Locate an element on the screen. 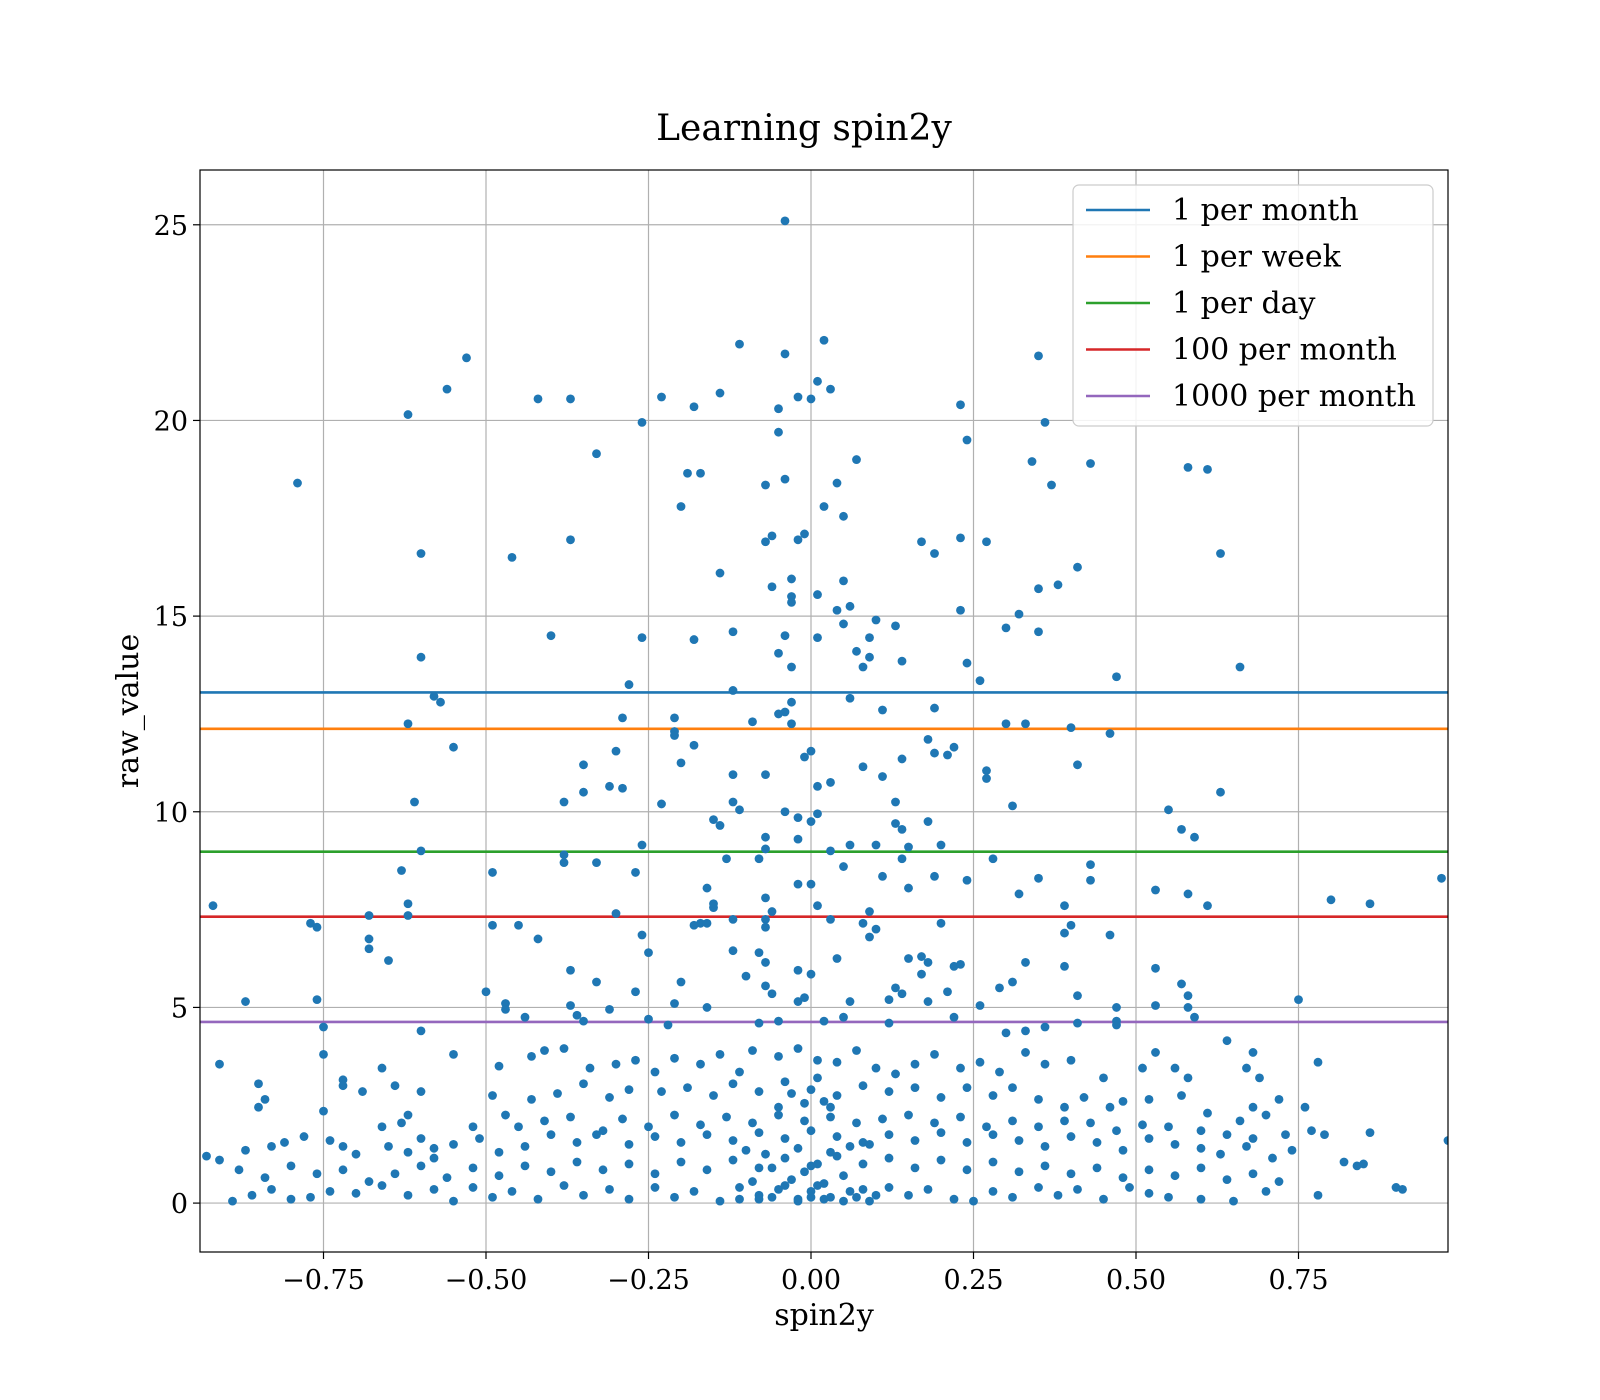 This screenshot has height=1400, width=1600. y-tick-label: 5 is located at coordinates (179, 1008).